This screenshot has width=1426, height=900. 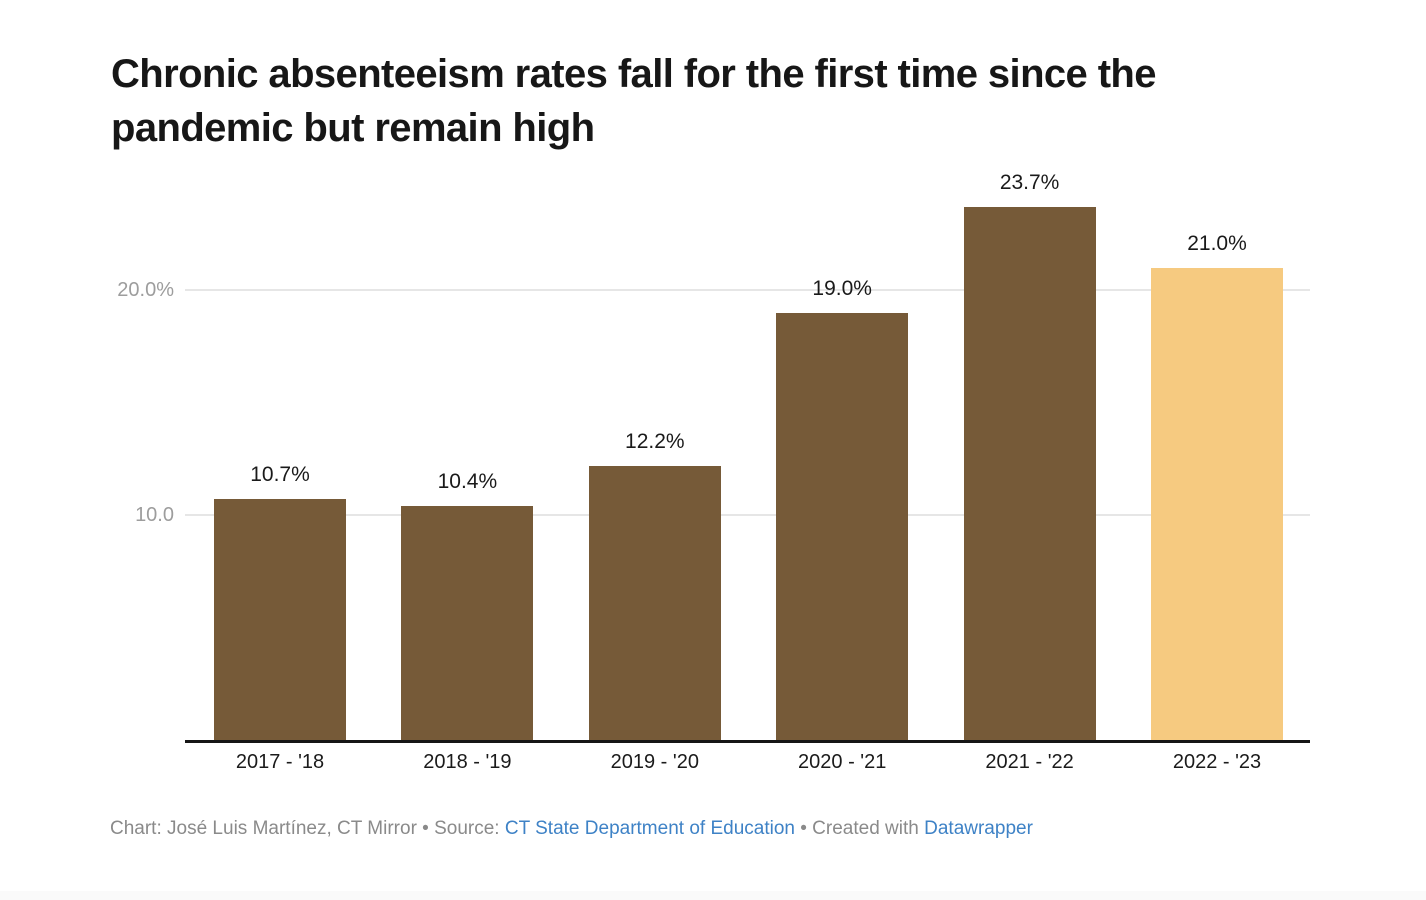 I want to click on datawrapper-link: Datawrapper, so click(x=978, y=828).